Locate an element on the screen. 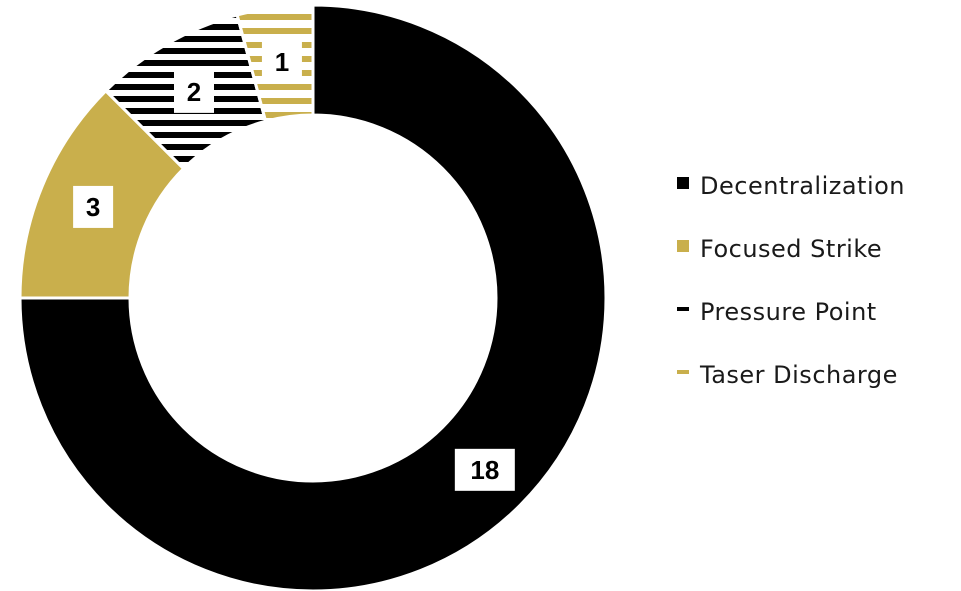 This screenshot has width=961, height=591. legend-entry-pressure-point: Pressure Point is located at coordinates (777, 312).